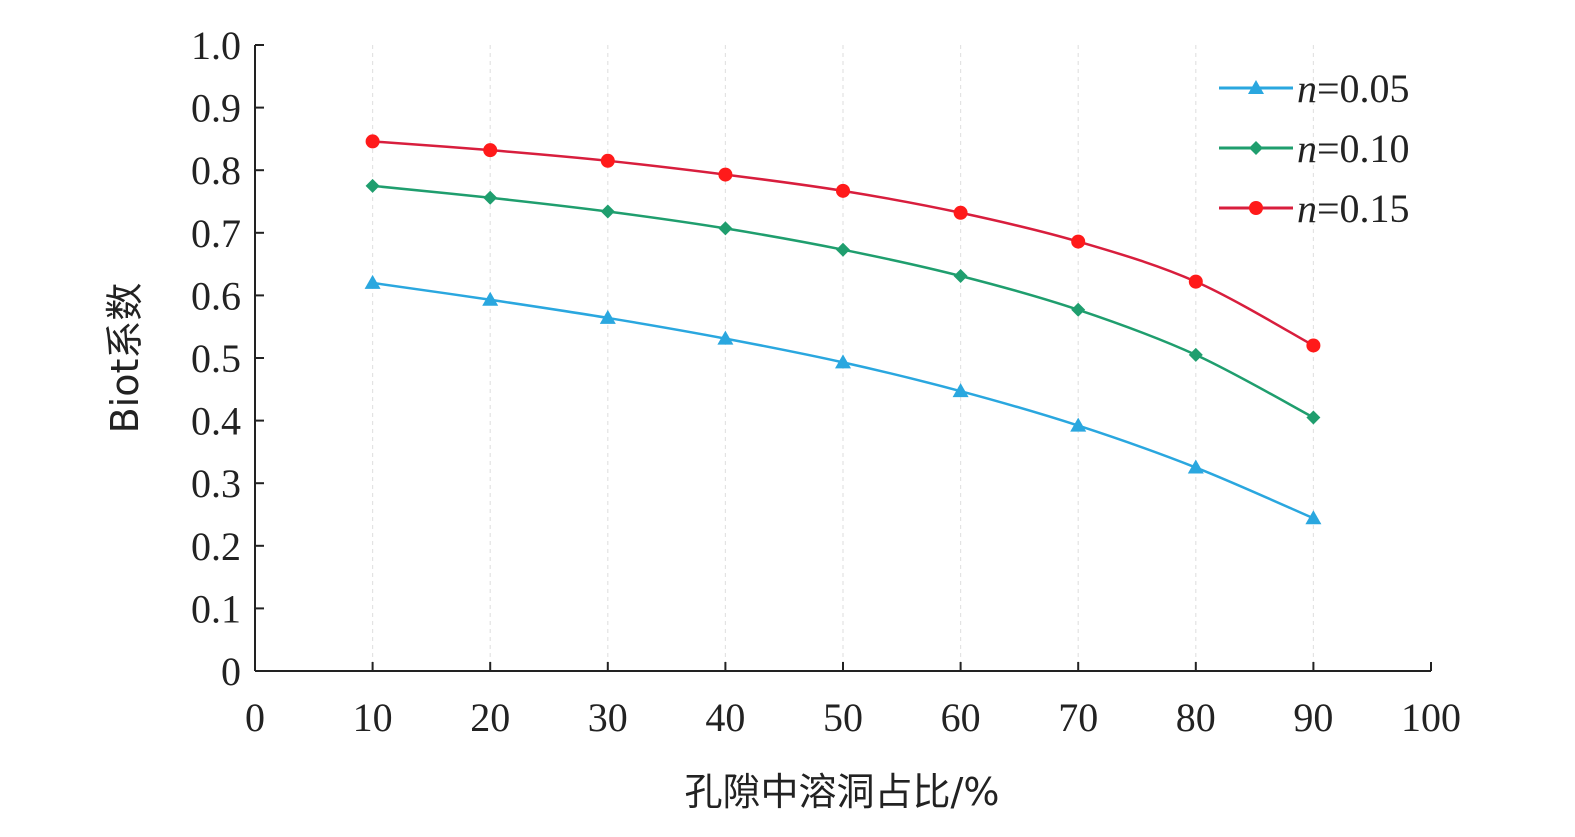 The width and height of the screenshot is (1575, 837). Describe the element at coordinates (125, 358) in the screenshot. I see `y-axis-title: Biot系数` at that location.